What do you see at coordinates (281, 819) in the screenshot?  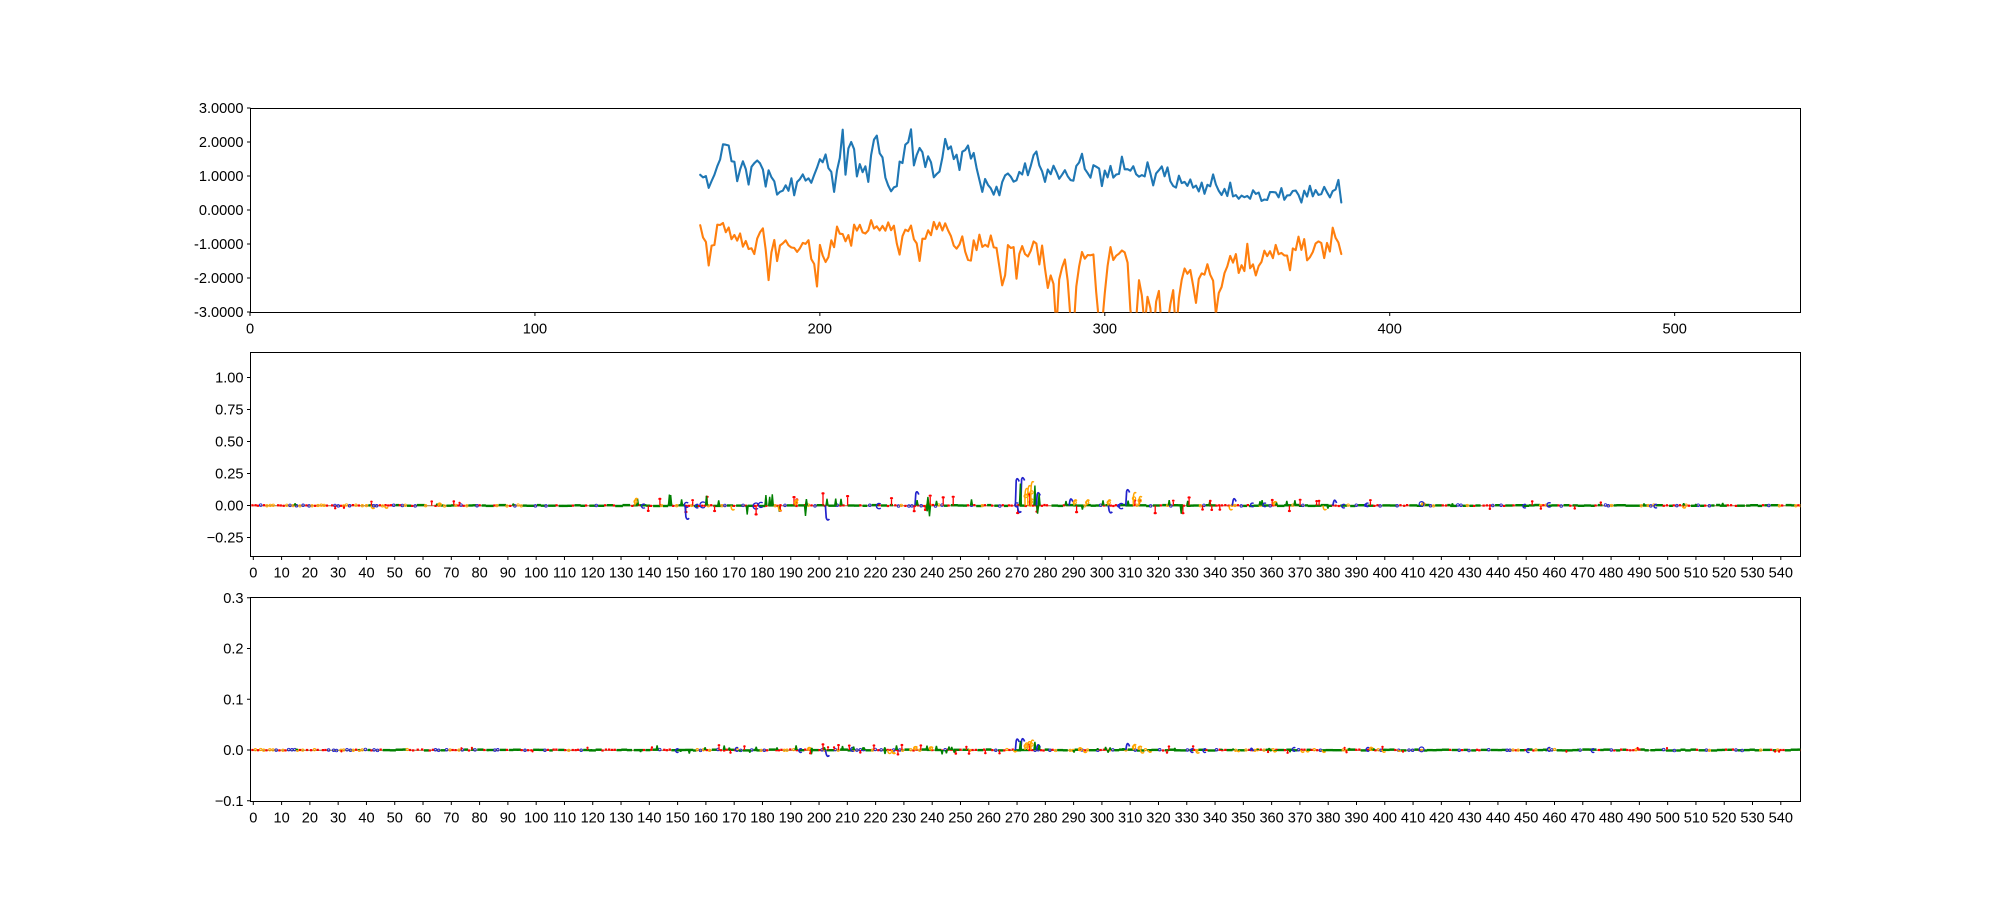 I see `svg-text: 10` at bounding box center [281, 819].